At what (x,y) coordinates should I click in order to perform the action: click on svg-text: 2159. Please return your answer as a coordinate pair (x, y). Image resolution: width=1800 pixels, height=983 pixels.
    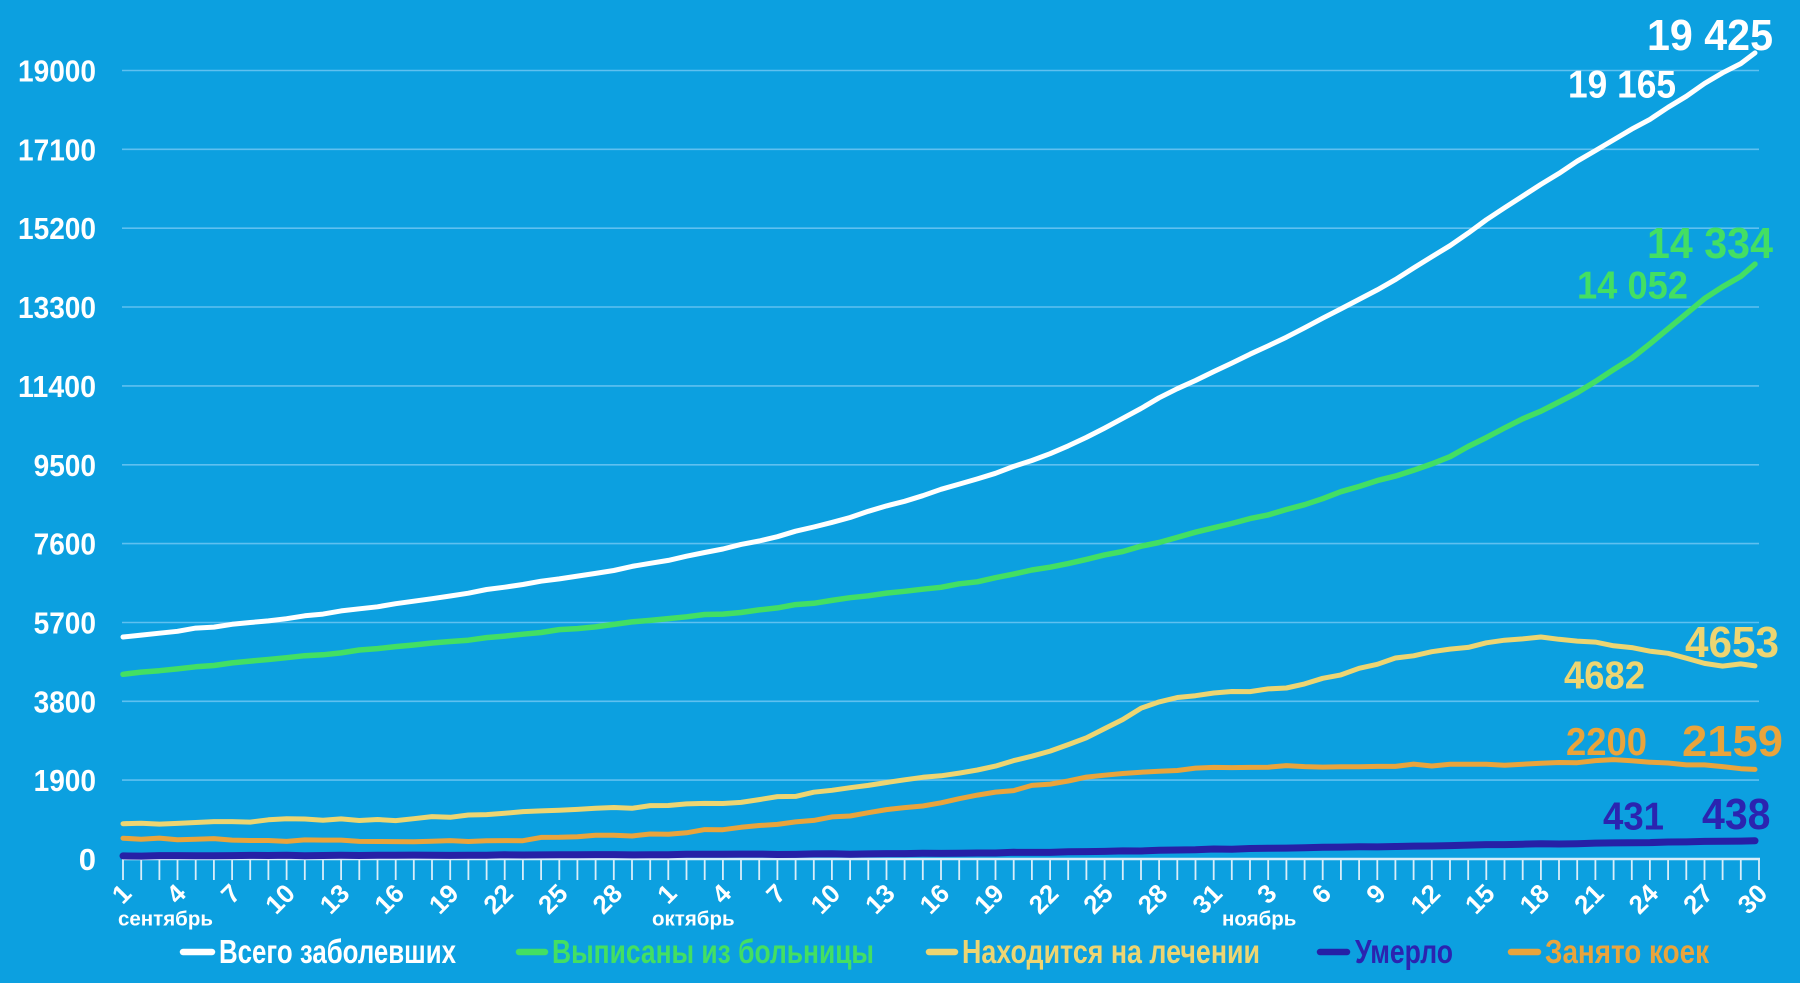
    Looking at the image, I should click on (1732, 741).